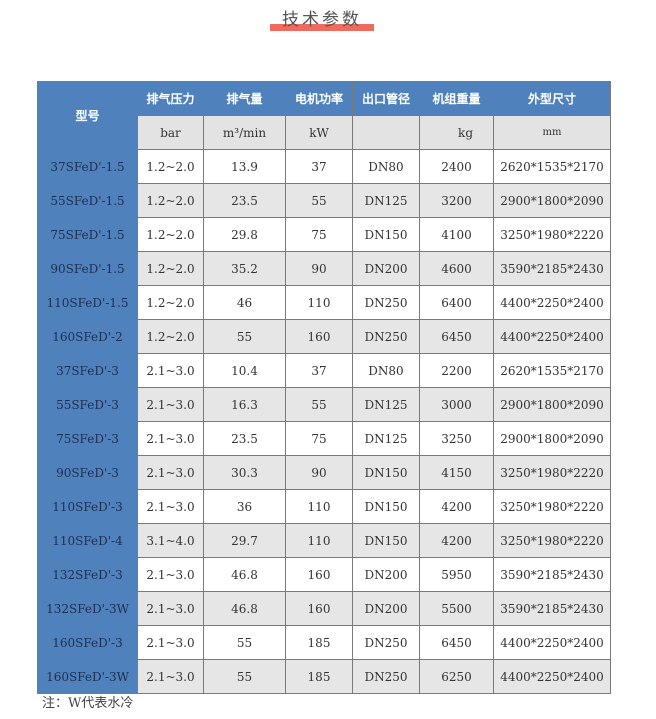  What do you see at coordinates (87, 370) in the screenshot?
I see `model-cell: 37SFeD'-3` at bounding box center [87, 370].